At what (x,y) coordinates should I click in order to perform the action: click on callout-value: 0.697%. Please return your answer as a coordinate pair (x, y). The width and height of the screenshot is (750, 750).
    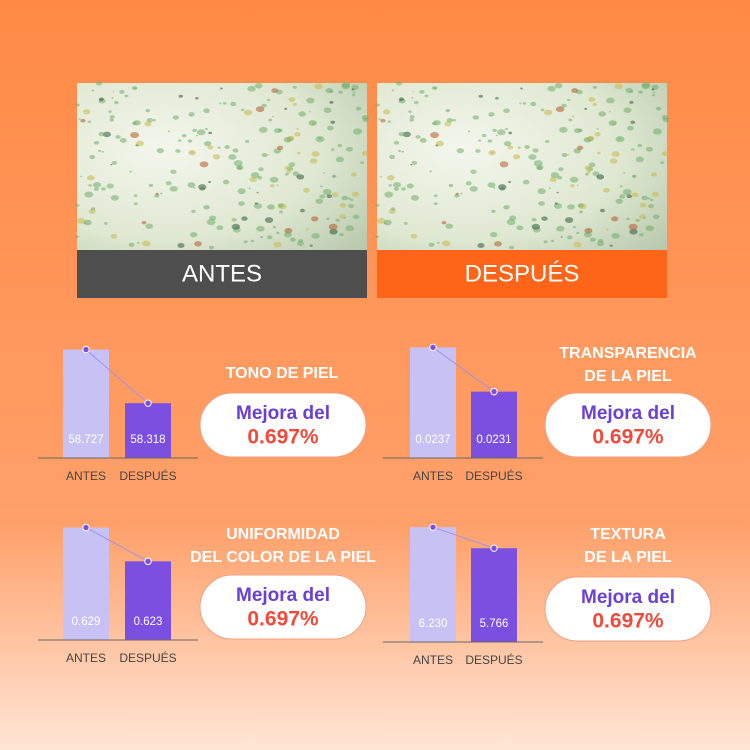
    Looking at the image, I should click on (283, 437).